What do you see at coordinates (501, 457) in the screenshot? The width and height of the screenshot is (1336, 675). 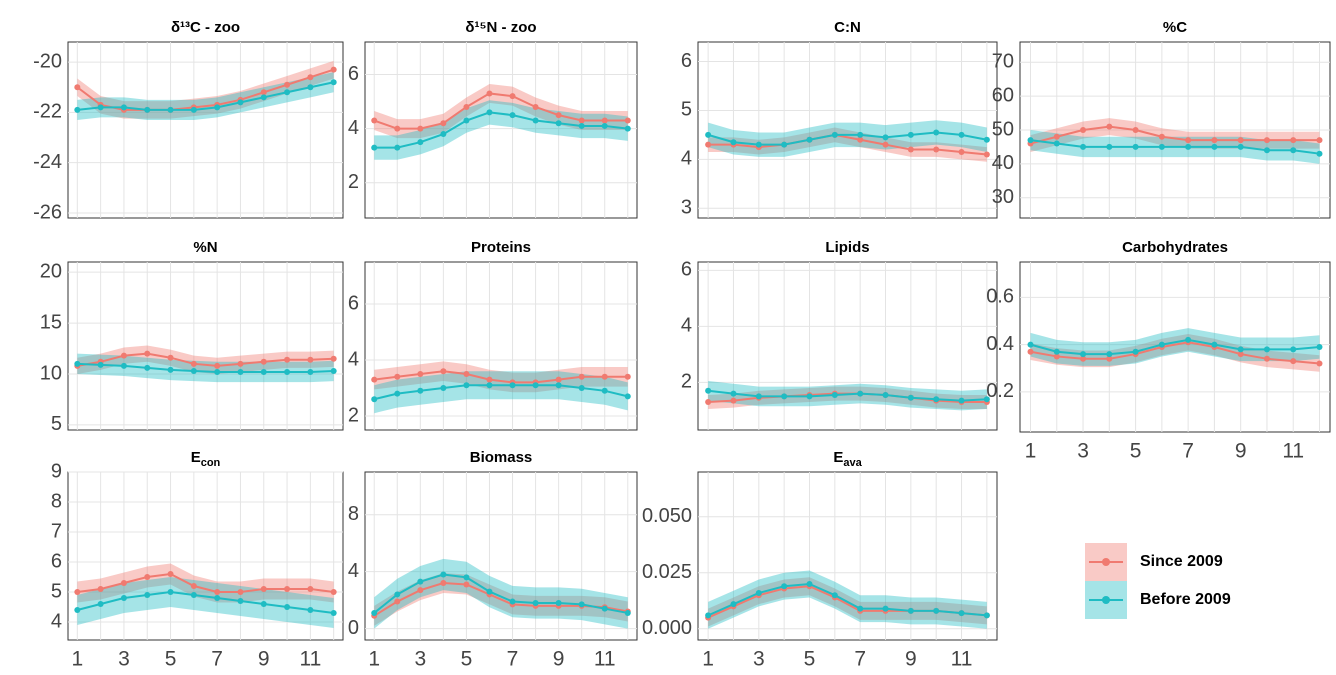 I see `panel-title: Biomass` at bounding box center [501, 457].